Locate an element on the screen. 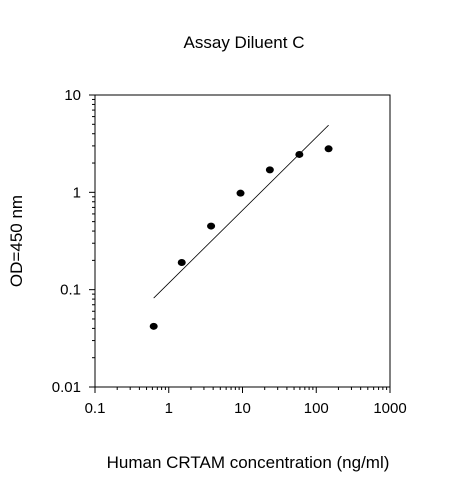  fit-line-group is located at coordinates (241, 211).